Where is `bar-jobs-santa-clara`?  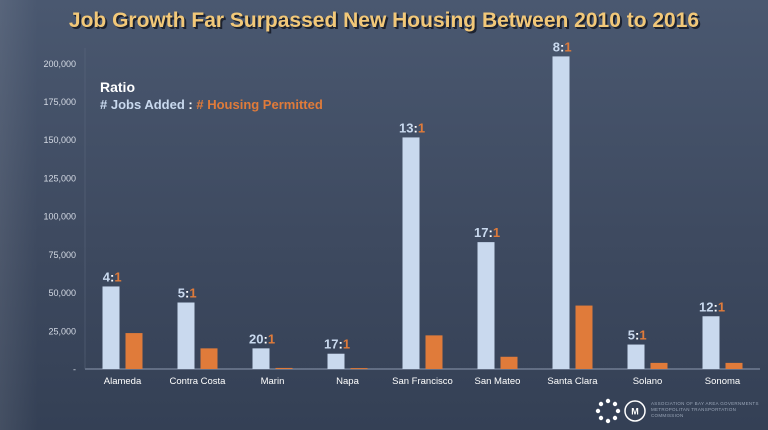 bar-jobs-santa-clara is located at coordinates (561, 213).